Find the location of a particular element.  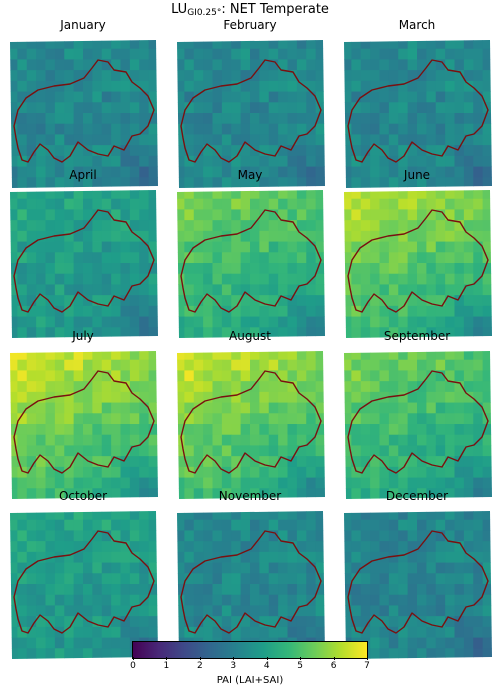

country-border is located at coordinates (418, 582).